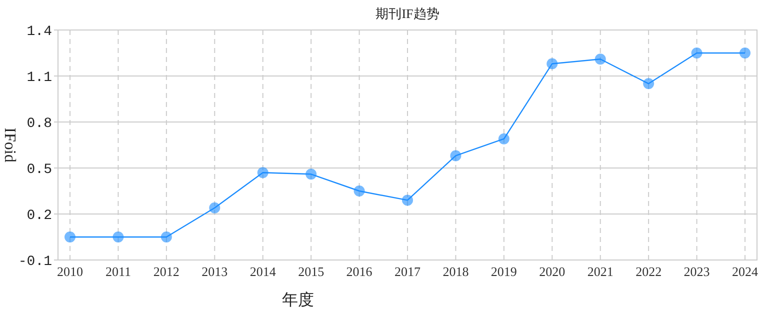  Describe the element at coordinates (70, 271) in the screenshot. I see `x-tick-label: 2010` at that location.